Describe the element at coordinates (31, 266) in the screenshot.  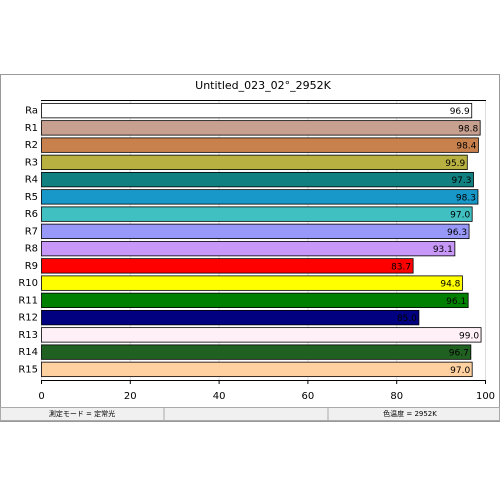
I see `y-tick-label: R9` at that location.